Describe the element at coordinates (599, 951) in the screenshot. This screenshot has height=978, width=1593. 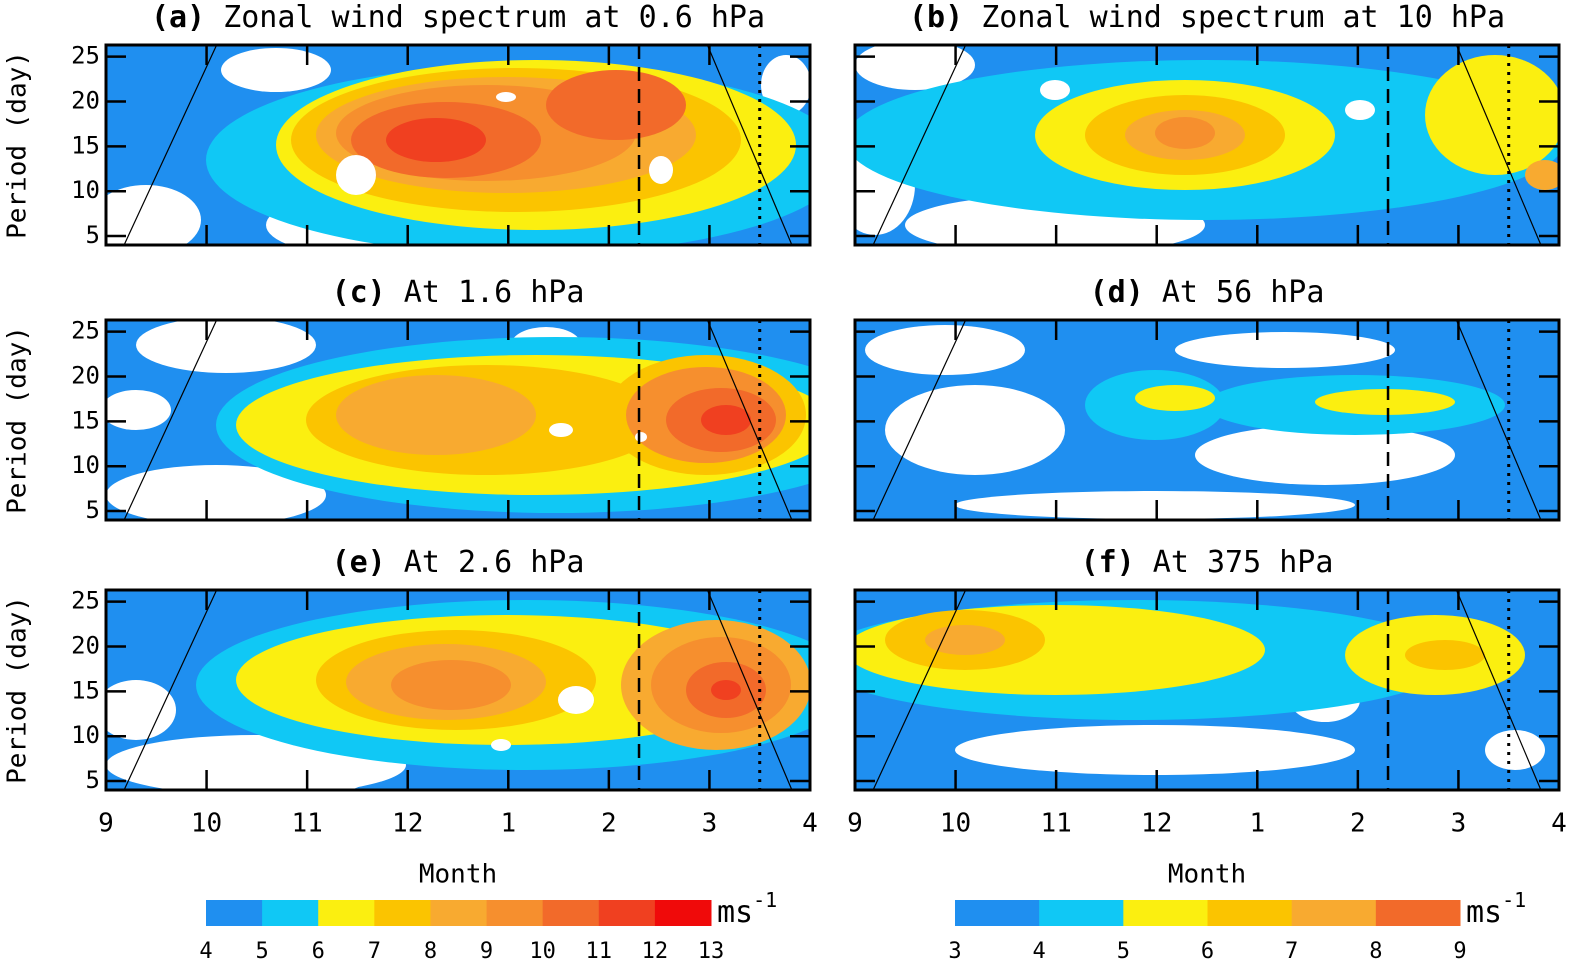
I see `colorbar-label: 11` at that location.